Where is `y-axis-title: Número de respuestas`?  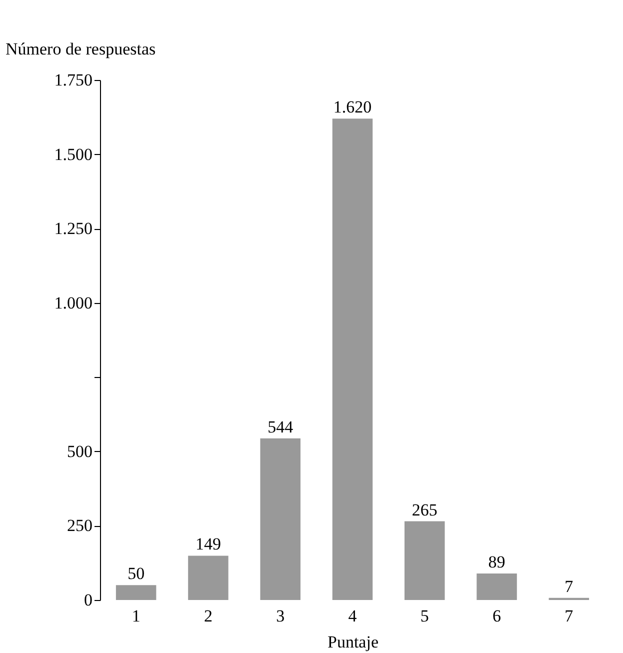 y-axis-title: Número de respuestas is located at coordinates (81, 49).